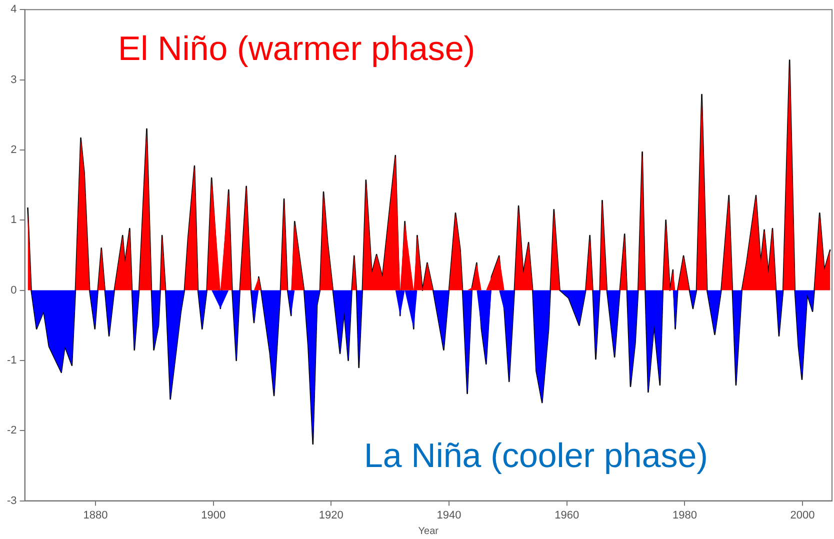  I want to click on x-tick-label: 1880, so click(95, 515).